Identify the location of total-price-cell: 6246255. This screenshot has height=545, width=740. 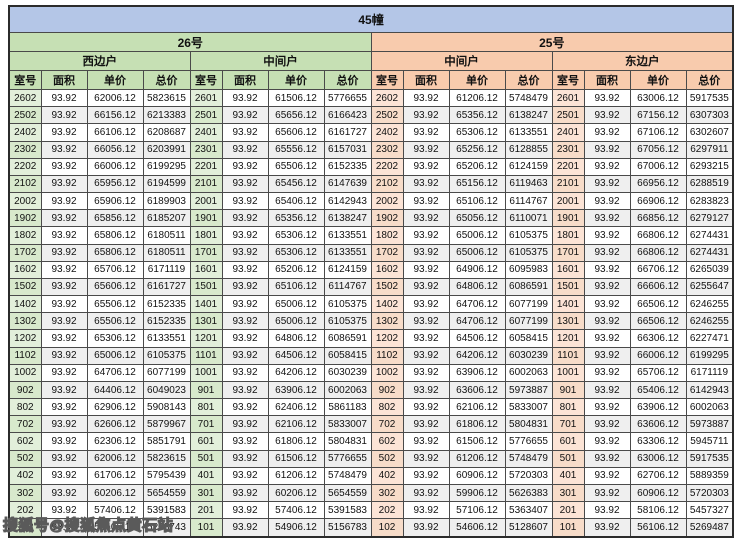
(709, 304).